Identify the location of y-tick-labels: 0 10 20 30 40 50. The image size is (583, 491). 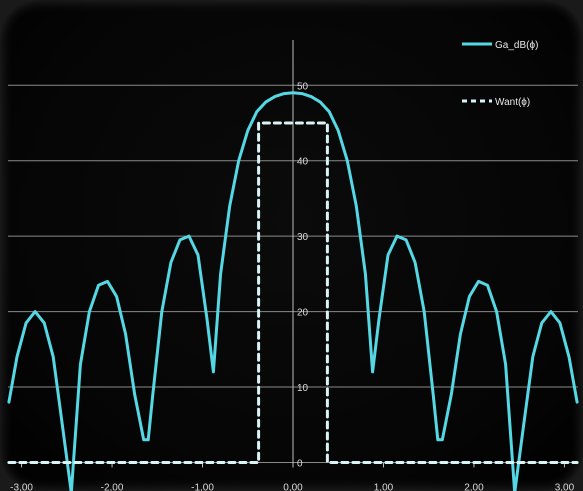
(303, 275).